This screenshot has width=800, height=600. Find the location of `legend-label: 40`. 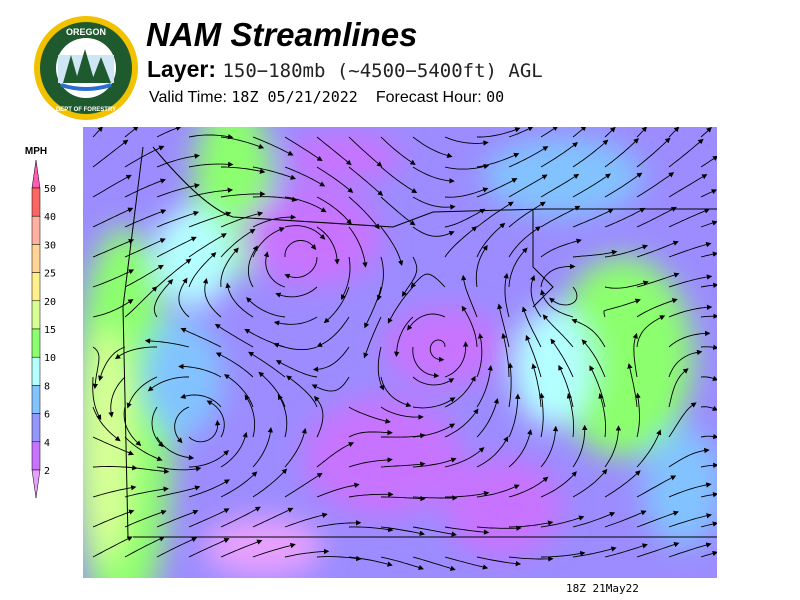

legend-label: 40 is located at coordinates (50, 217).